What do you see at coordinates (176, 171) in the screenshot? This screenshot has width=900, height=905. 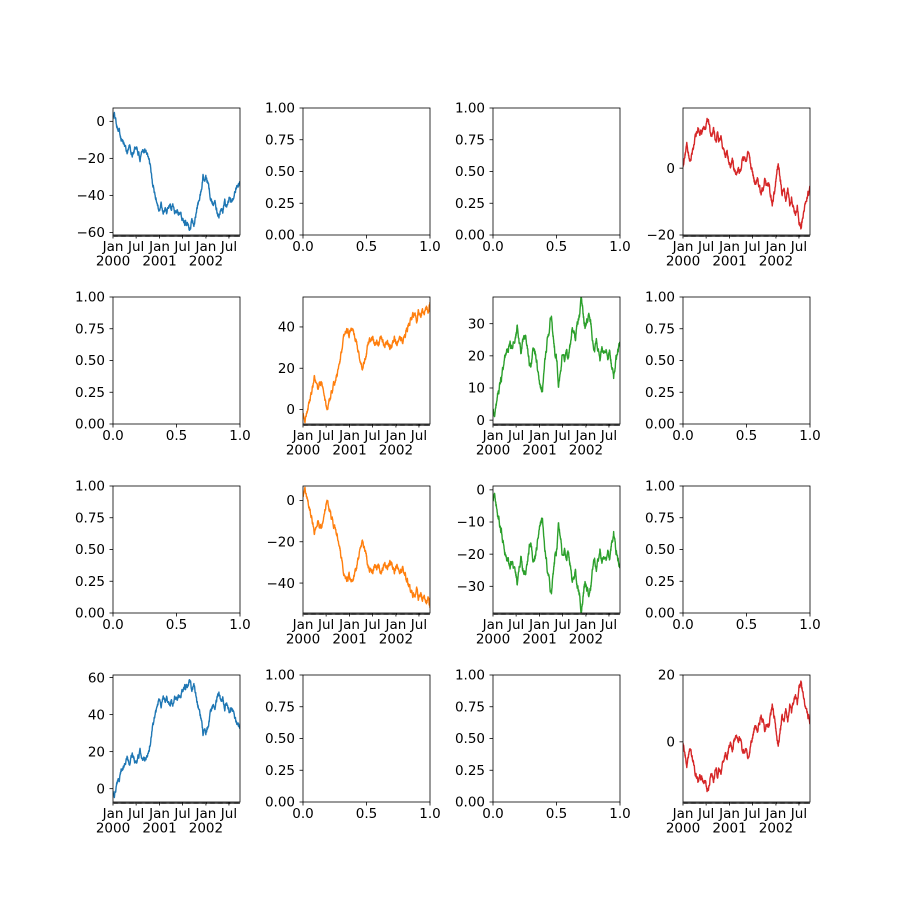 I see `series-line-A` at bounding box center [176, 171].